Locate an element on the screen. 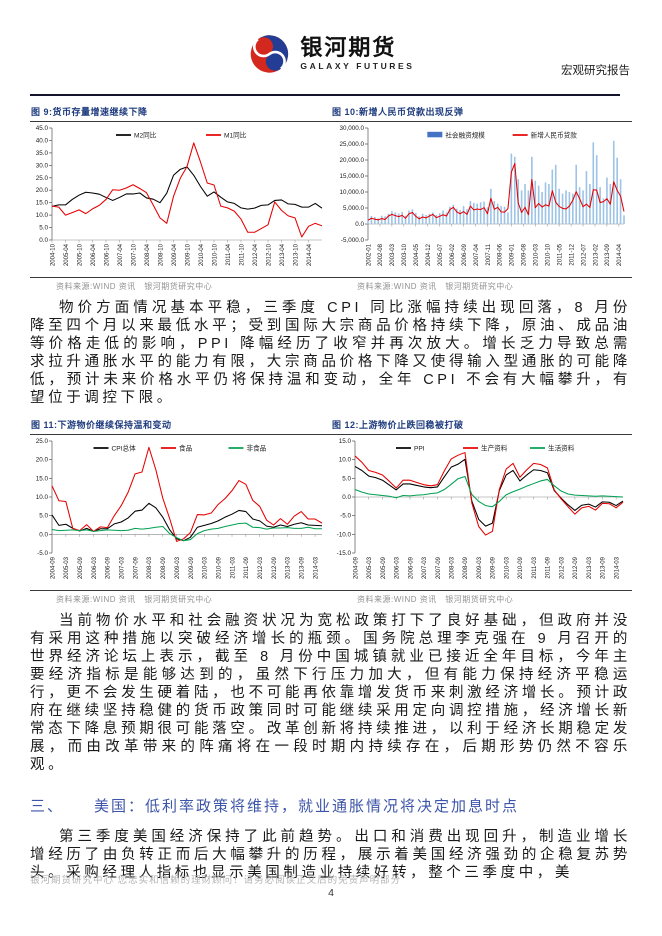 This screenshot has width=662, height=936. svg-text: 2012-03 is located at coordinates (261, 567).